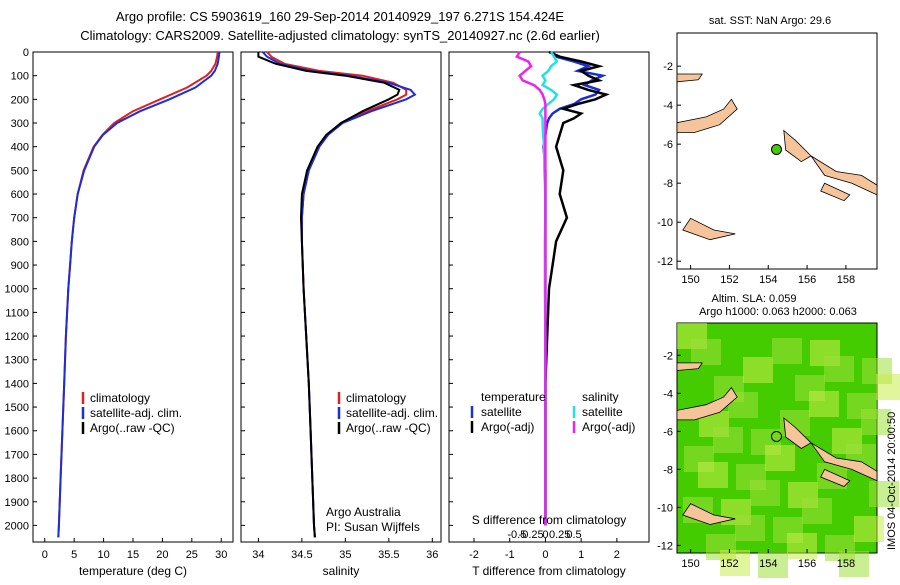 Image resolution: width=900 pixels, height=585 pixels. What do you see at coordinates (501, 412) in the screenshot?
I see `legend-label-t-satellite: satellite` at bounding box center [501, 412].